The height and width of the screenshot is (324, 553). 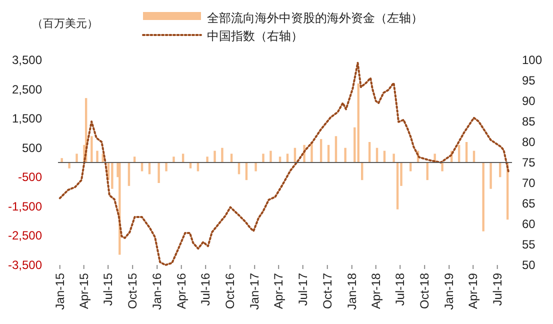 What do you see at coordinates (375, 291) in the screenshot?
I see `x-tick-label: Apr-18` at bounding box center [375, 291].